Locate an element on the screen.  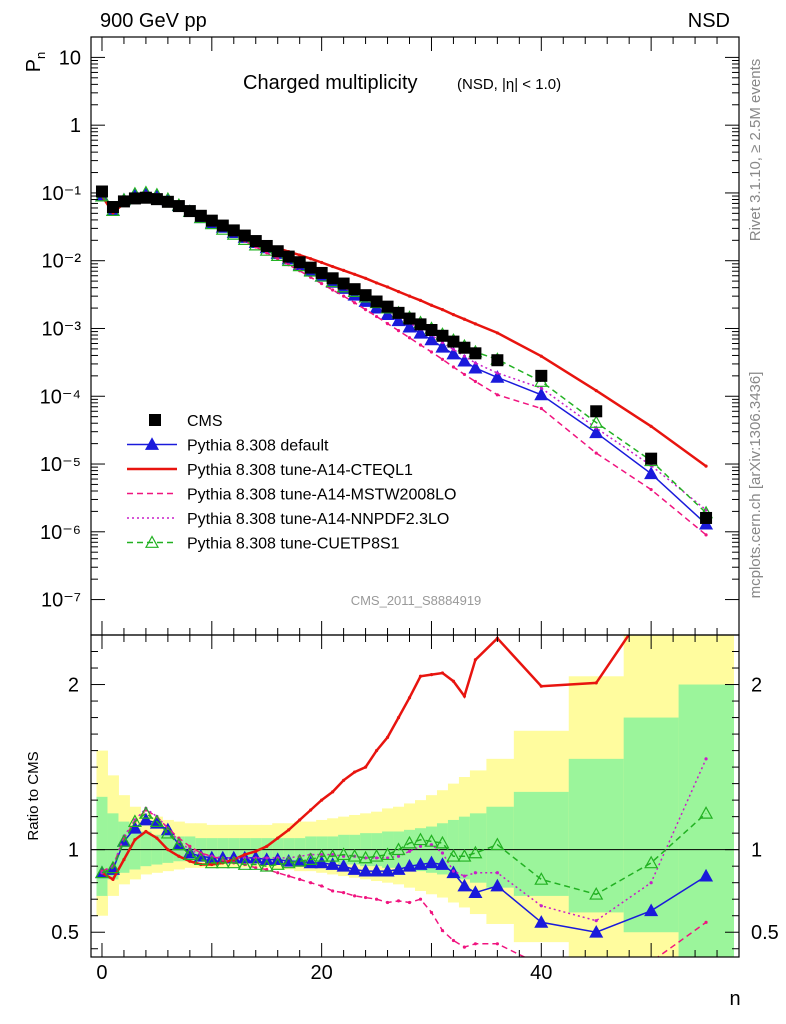
legend-item-pythia-8-308-tune-a14-mstw2008lo: Pythia 8.308 tune-A14-MSTW2008LO is located at coordinates (291, 495).